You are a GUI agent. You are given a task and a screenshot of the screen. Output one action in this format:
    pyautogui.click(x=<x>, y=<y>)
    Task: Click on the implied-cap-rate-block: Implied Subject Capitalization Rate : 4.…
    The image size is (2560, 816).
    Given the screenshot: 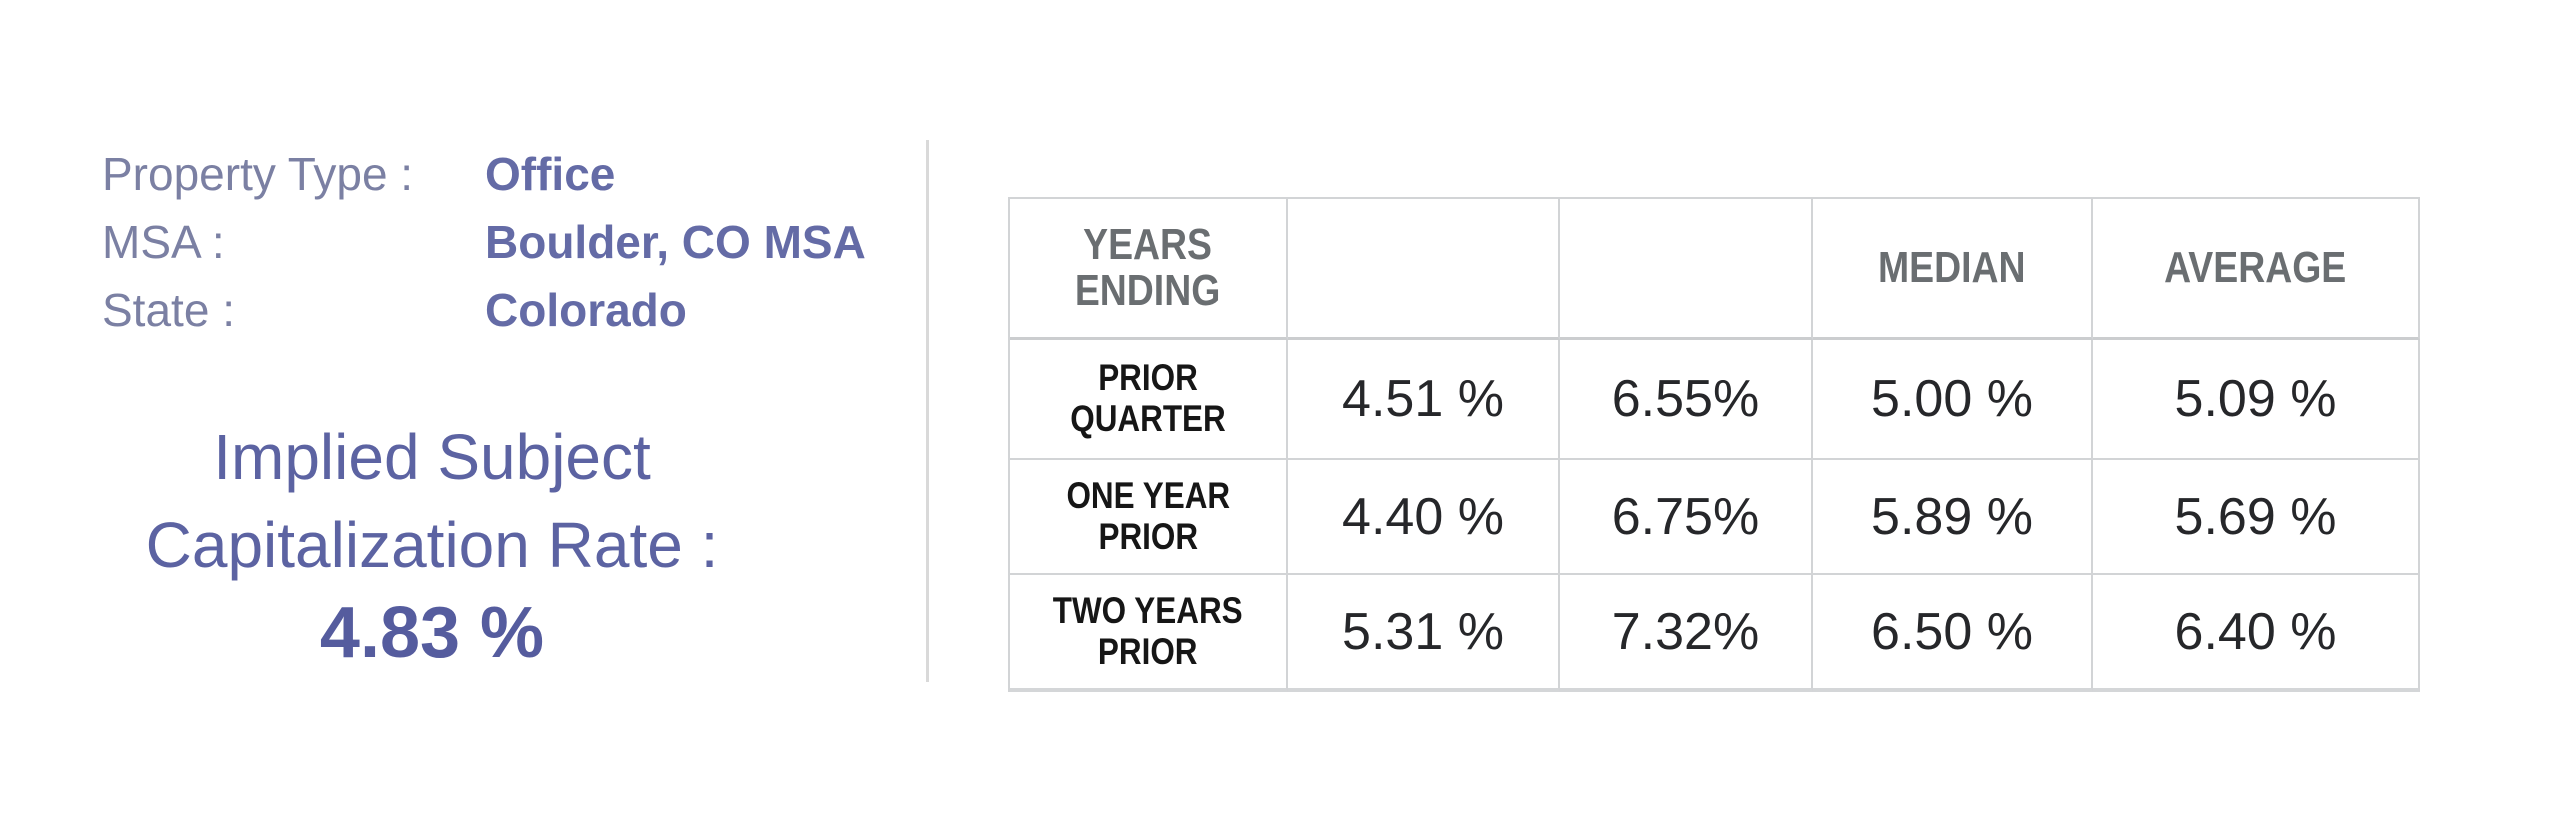 What is the action you would take?
    pyautogui.click(x=432, y=545)
    